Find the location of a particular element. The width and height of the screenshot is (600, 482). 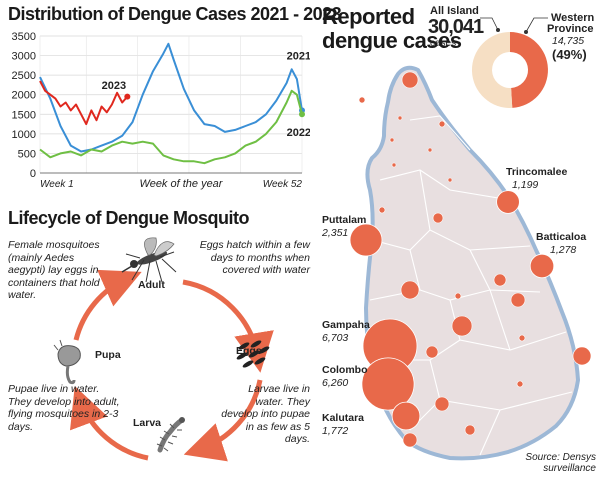

cycle-arrow-pupa-adult is located at coordinates (107, 305).